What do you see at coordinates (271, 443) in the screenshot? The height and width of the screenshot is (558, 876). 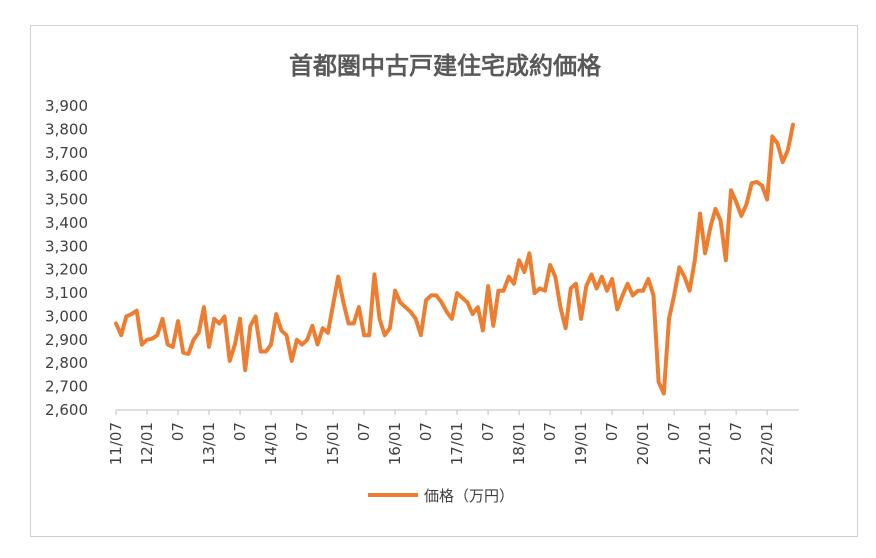 I see `x-tick-label: 14/01` at bounding box center [271, 443].